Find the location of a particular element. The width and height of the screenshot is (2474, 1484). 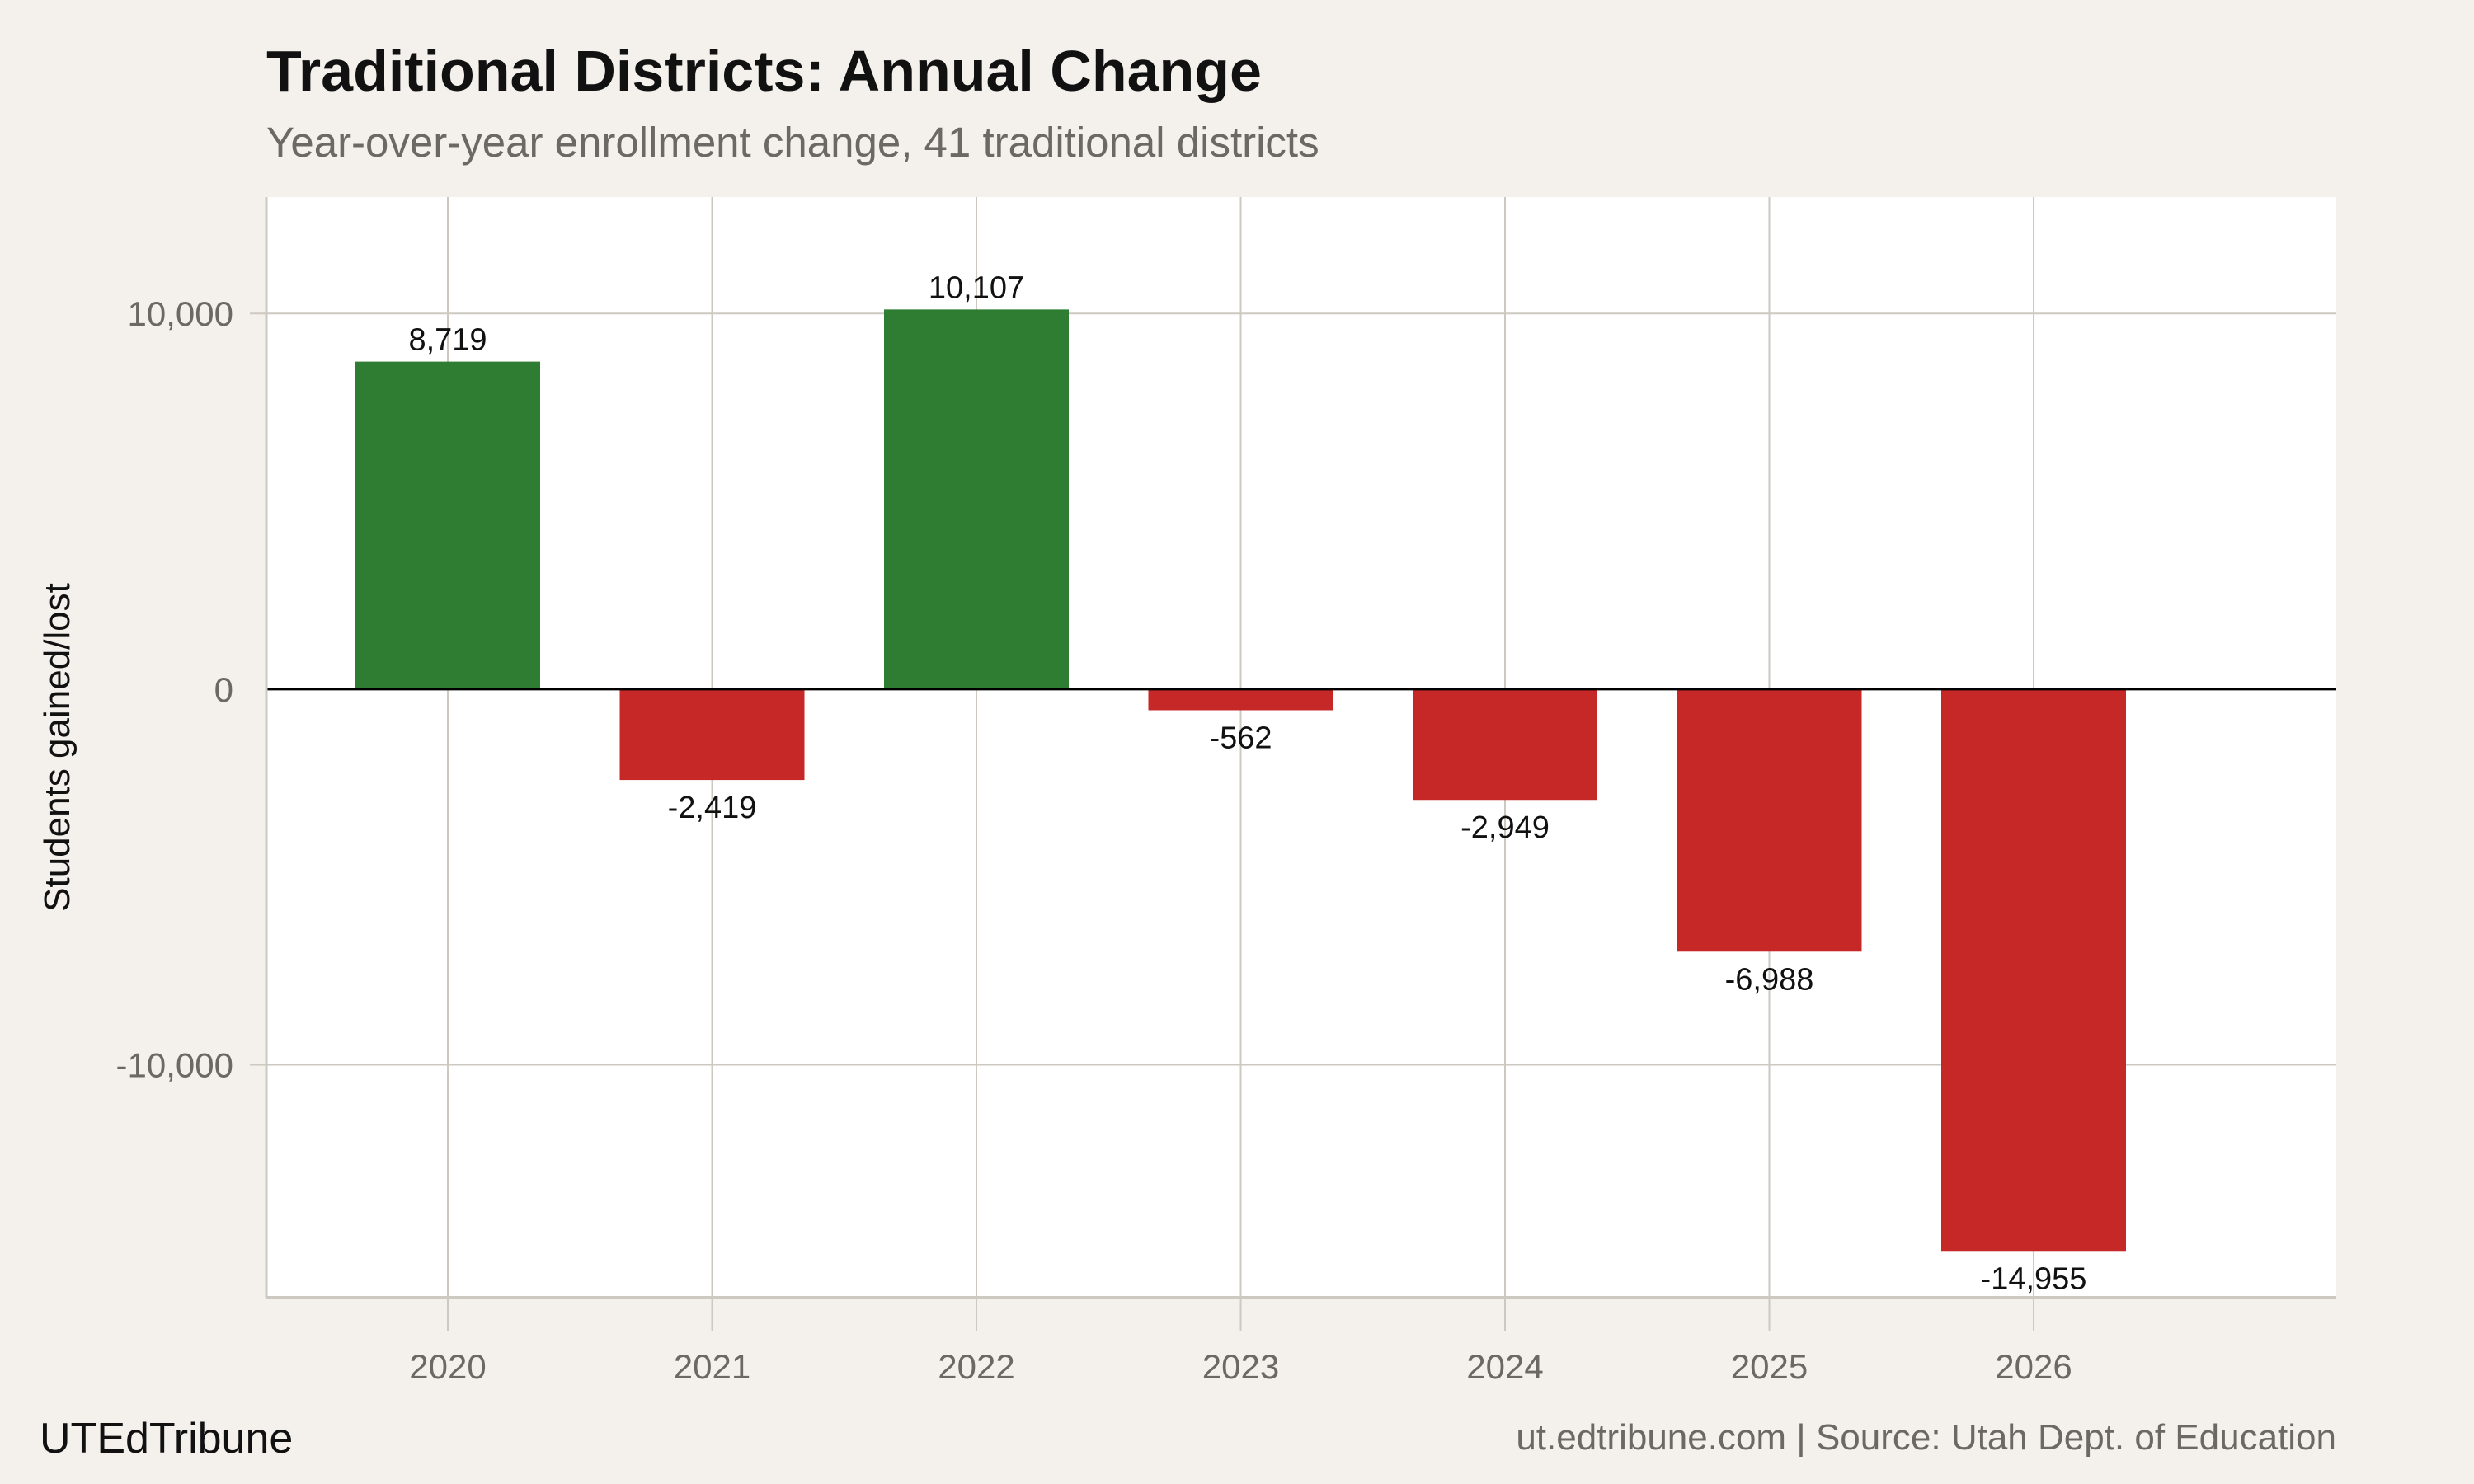

data-label-2024: -2,949 is located at coordinates (1505, 828).